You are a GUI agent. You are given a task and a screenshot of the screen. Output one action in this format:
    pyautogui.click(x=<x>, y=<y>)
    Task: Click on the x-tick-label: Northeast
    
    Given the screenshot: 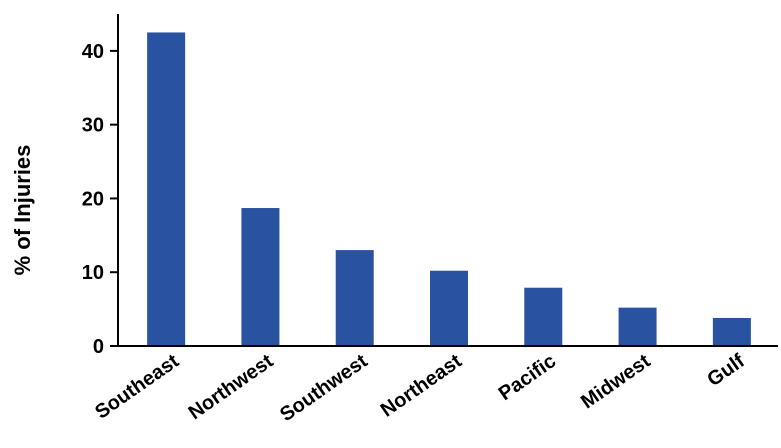 What is the action you would take?
    pyautogui.click(x=421, y=386)
    